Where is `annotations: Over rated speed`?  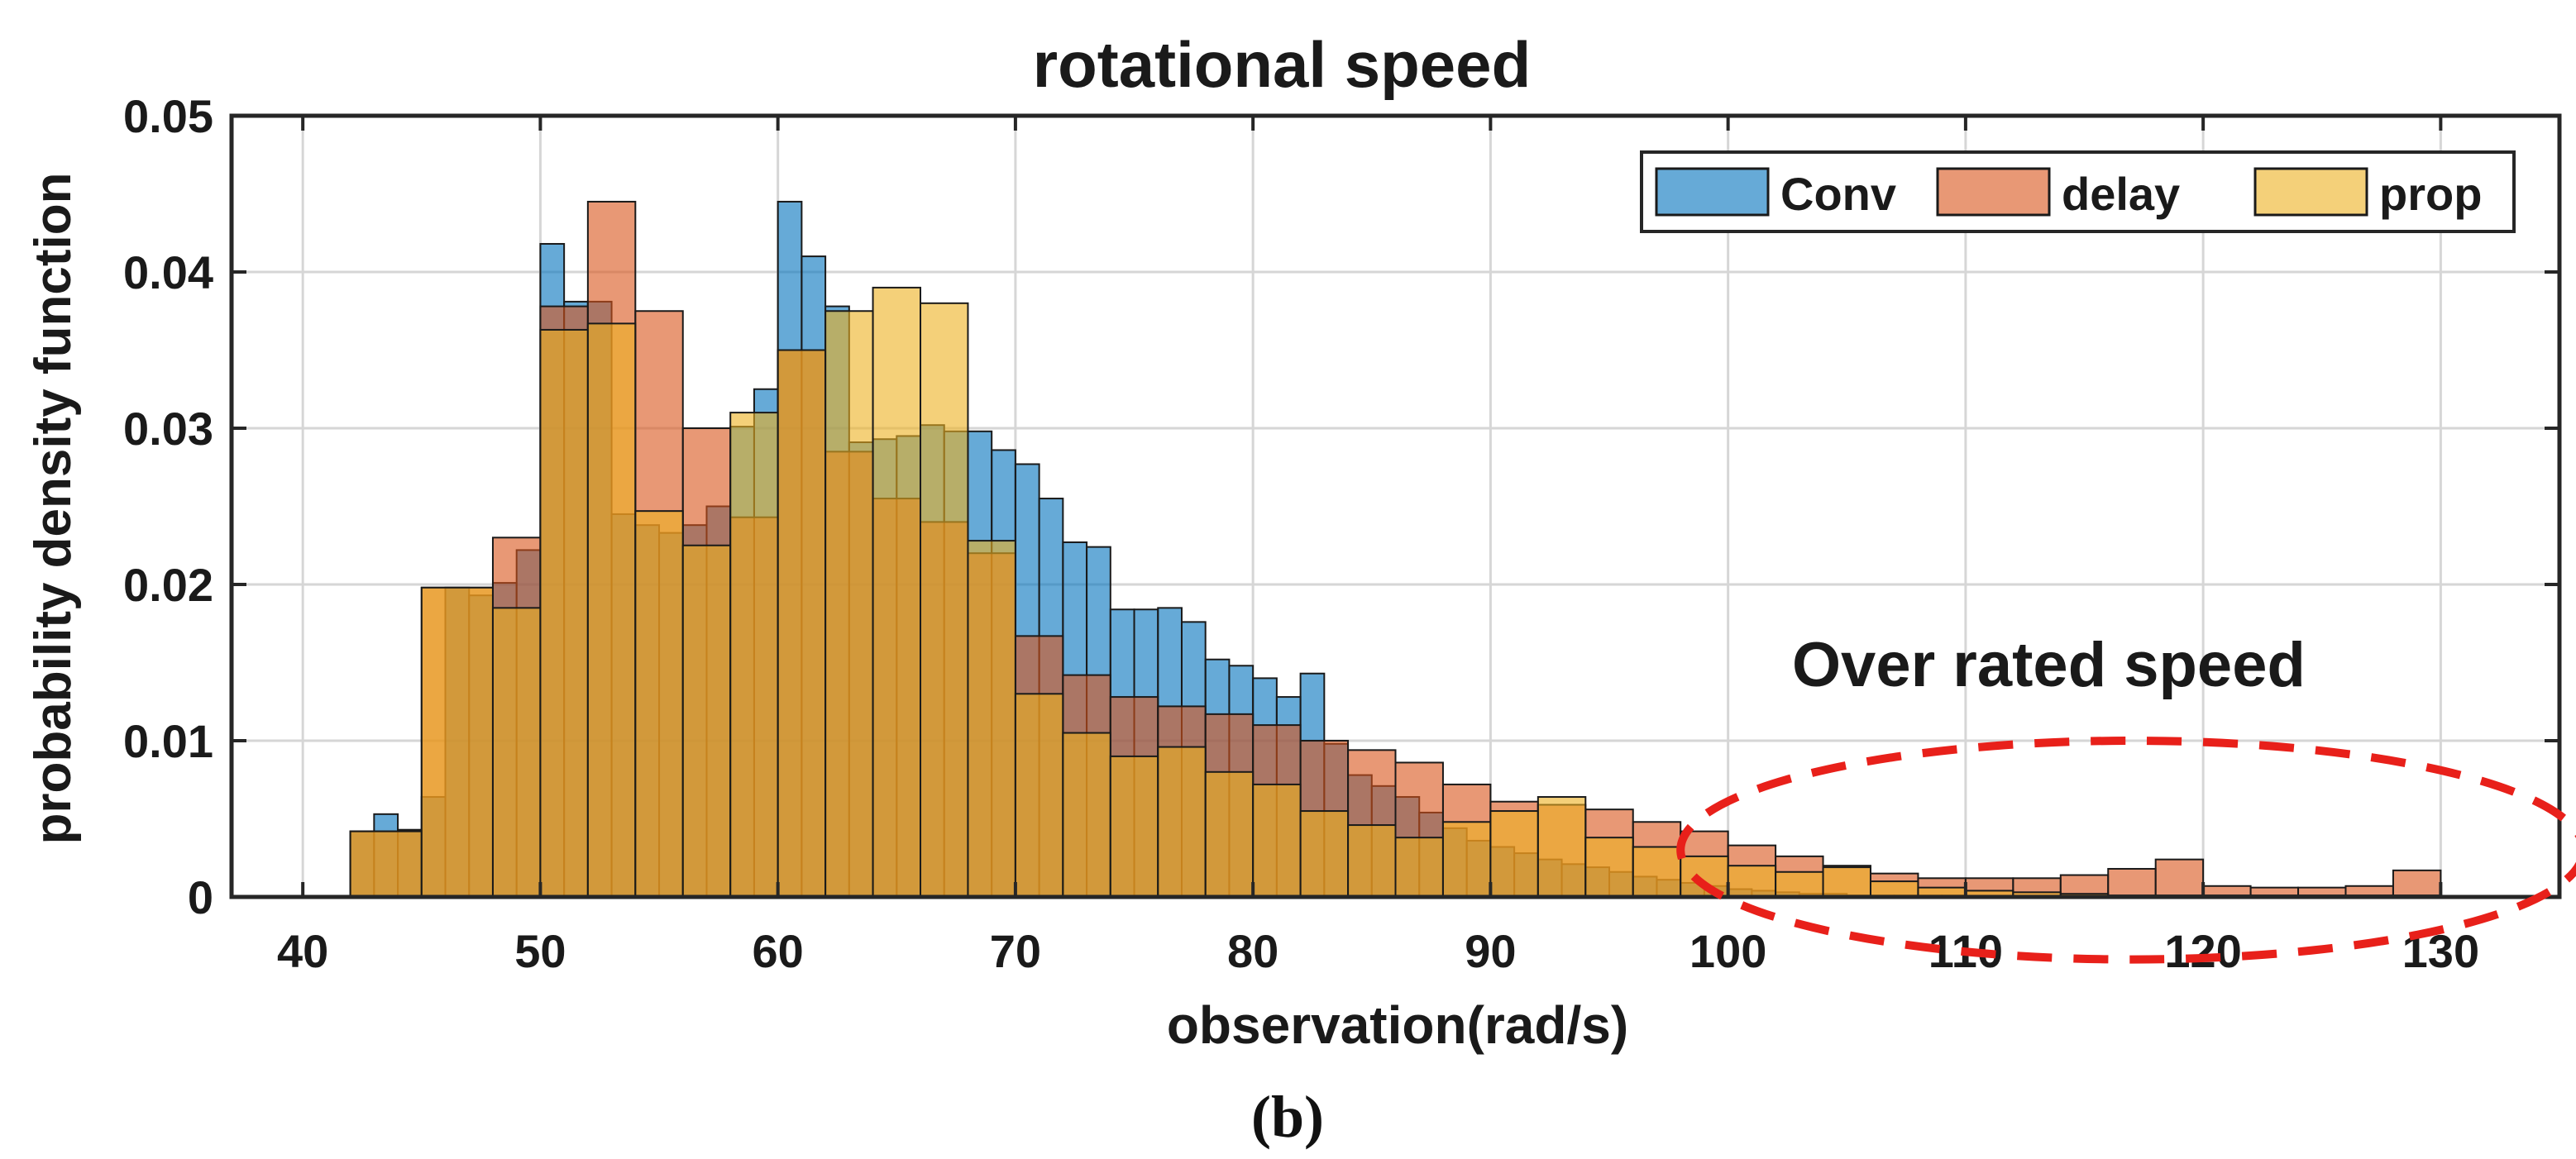
annotations: Over rated speed is located at coordinates (2126, 797).